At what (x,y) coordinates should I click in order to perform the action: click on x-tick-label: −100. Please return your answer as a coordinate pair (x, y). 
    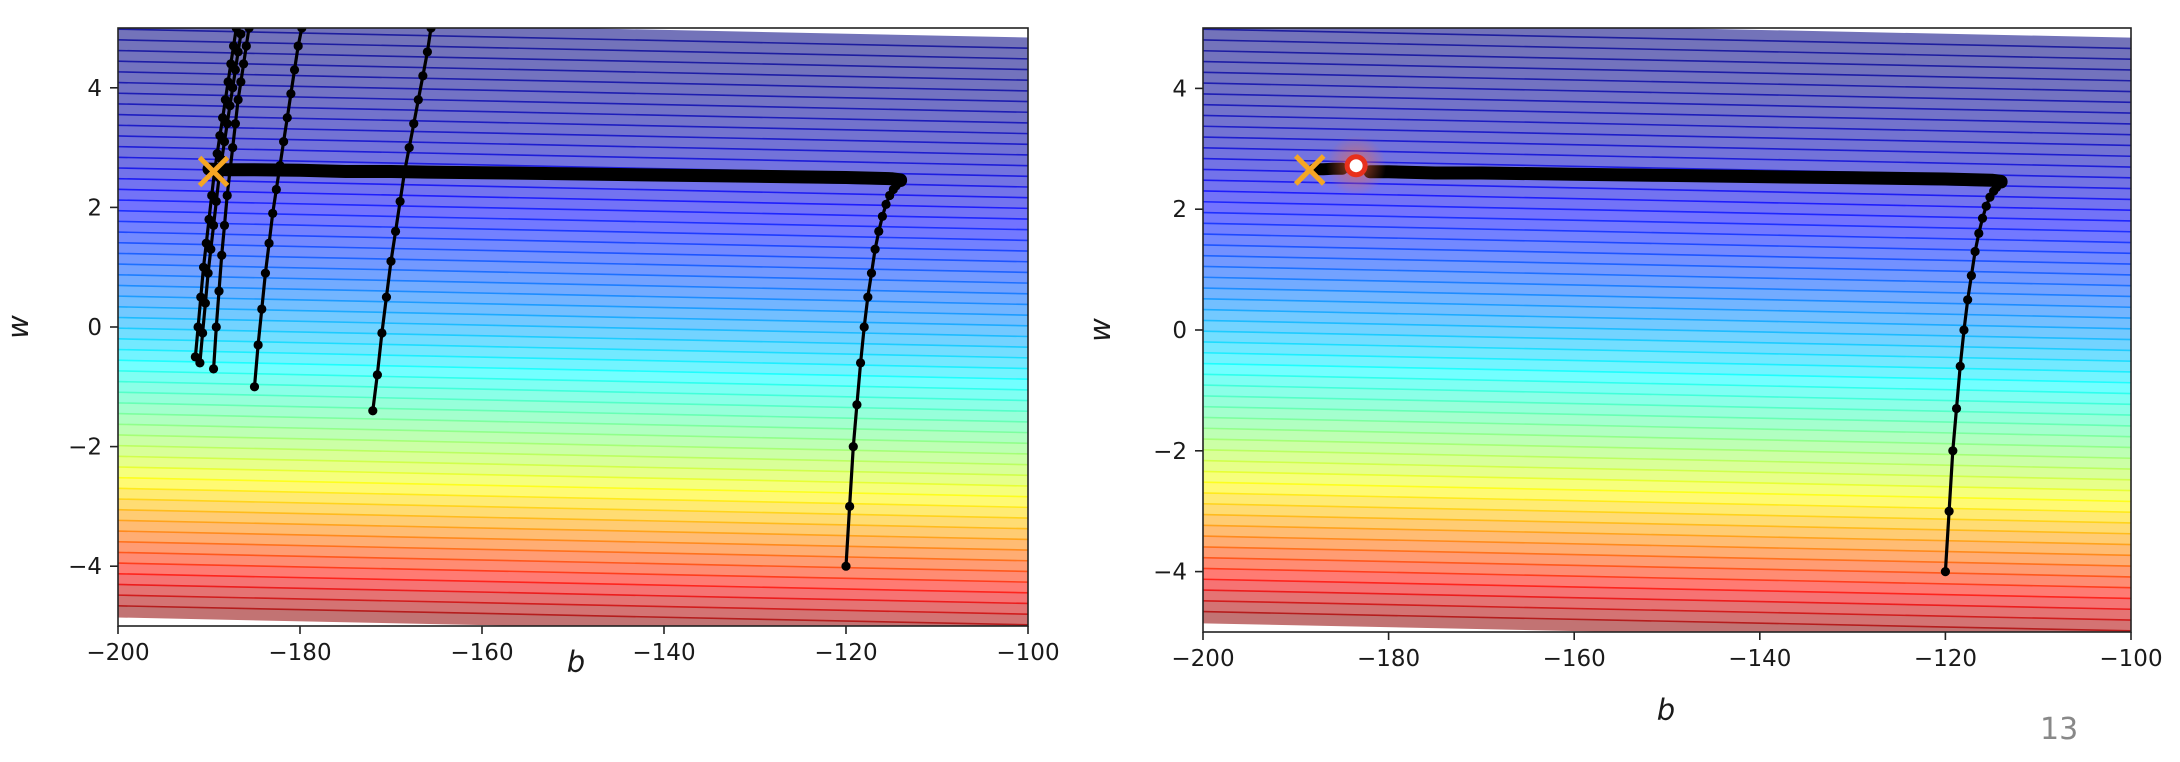
    Looking at the image, I should click on (2130, 659).